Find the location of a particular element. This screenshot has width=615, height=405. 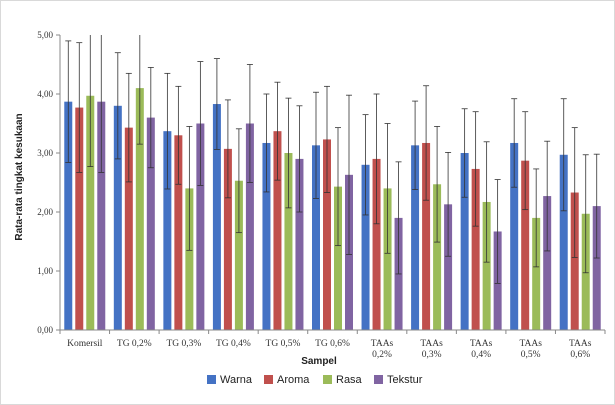

x-tick-label: TG 0,4% is located at coordinates (233, 344).